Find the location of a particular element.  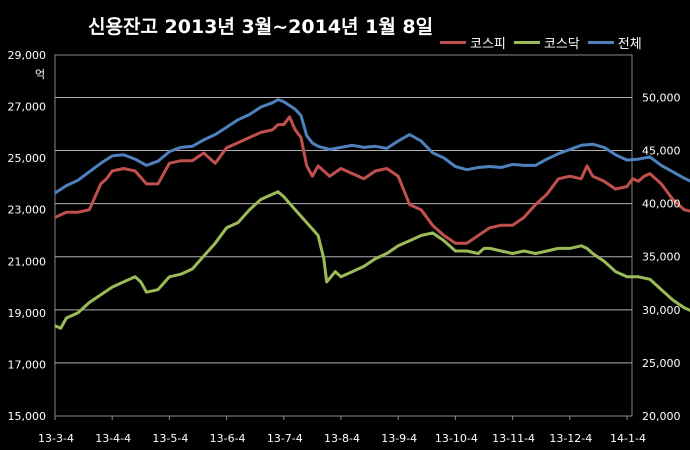

legend-label-total: 전체 is located at coordinates (629, 44).